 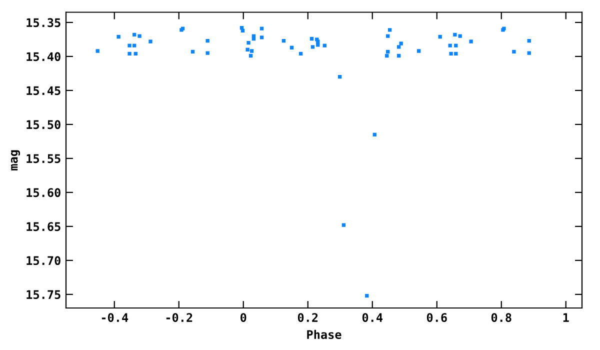 I want to click on y-axis-title: mag, so click(x=15, y=160).